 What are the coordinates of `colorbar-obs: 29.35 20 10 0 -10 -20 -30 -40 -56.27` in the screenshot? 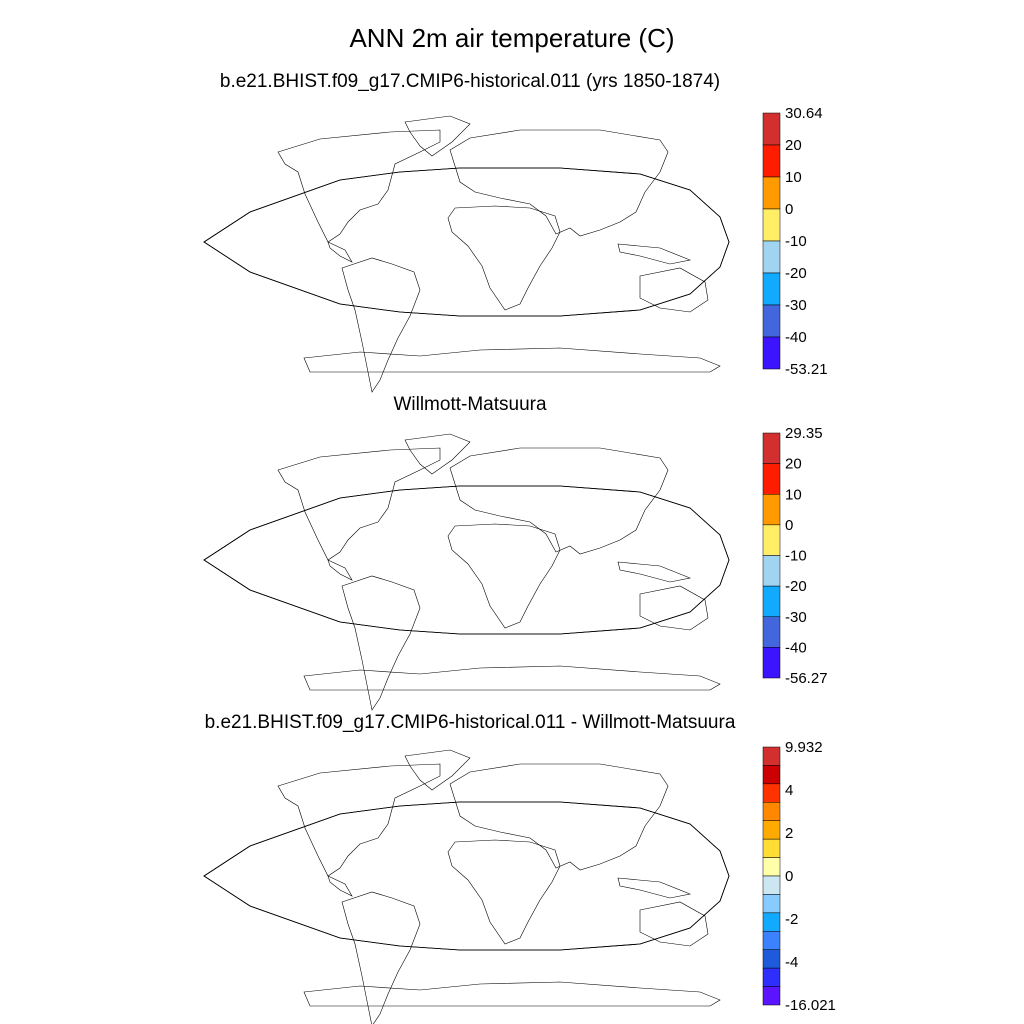 It's located at (795, 556).